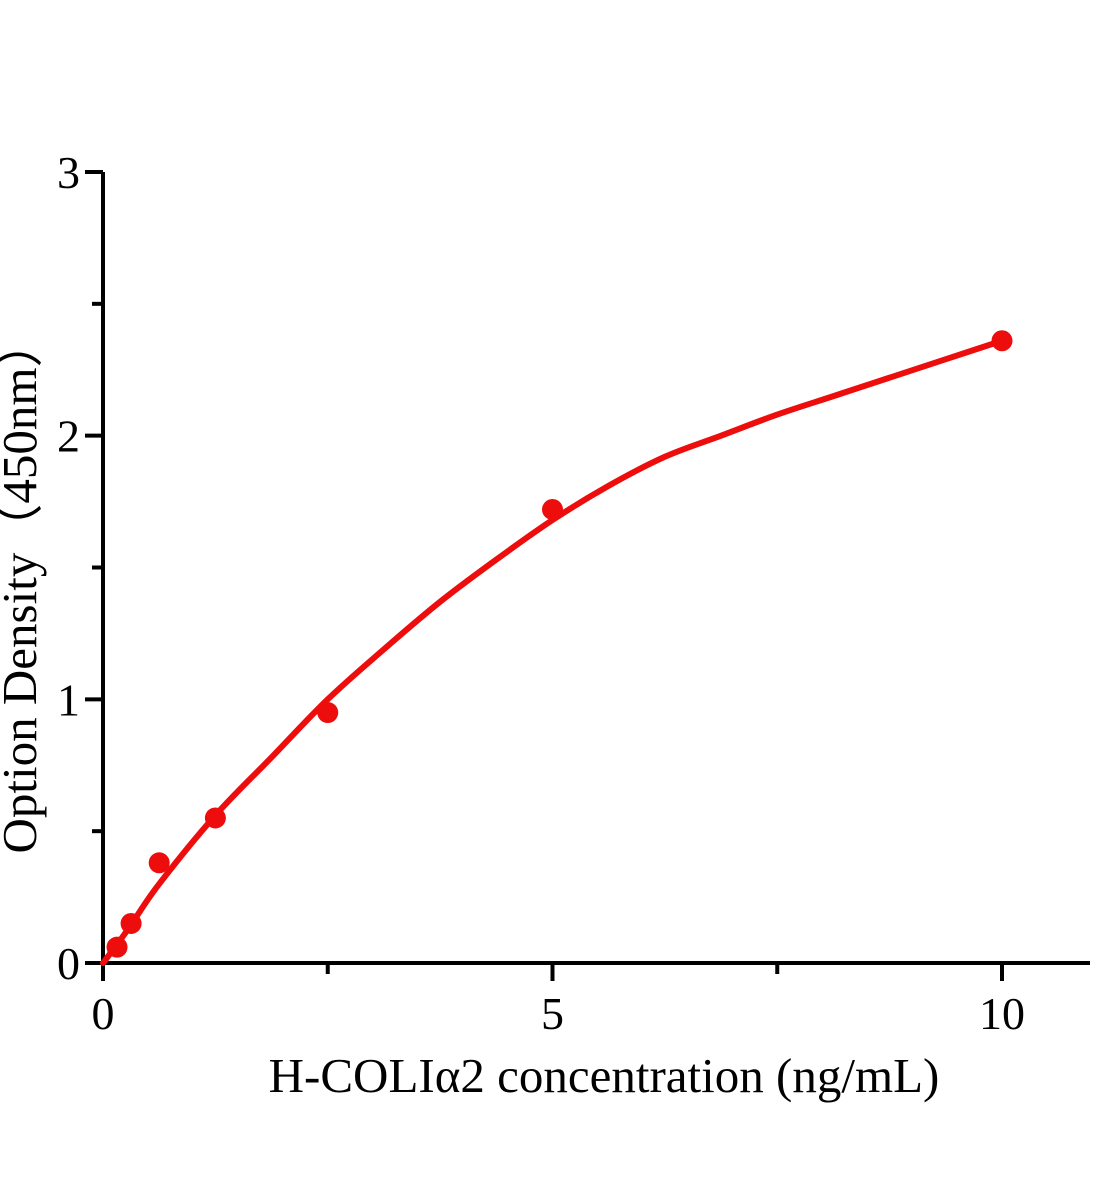 The height and width of the screenshot is (1200, 1104). Describe the element at coordinates (103, 1013) in the screenshot. I see `x-axis-tick-label: 0` at that location.